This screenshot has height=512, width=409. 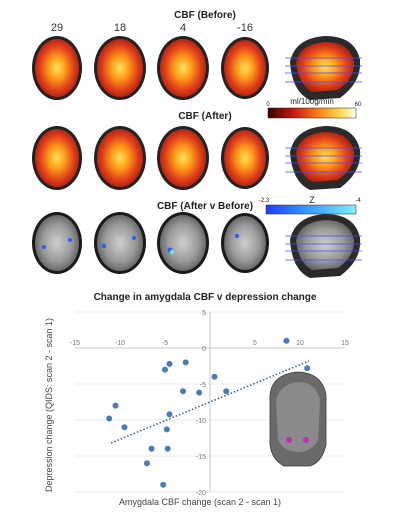 What do you see at coordinates (312, 200) in the screenshot?
I see `z-colorbar-label: Z` at bounding box center [312, 200].